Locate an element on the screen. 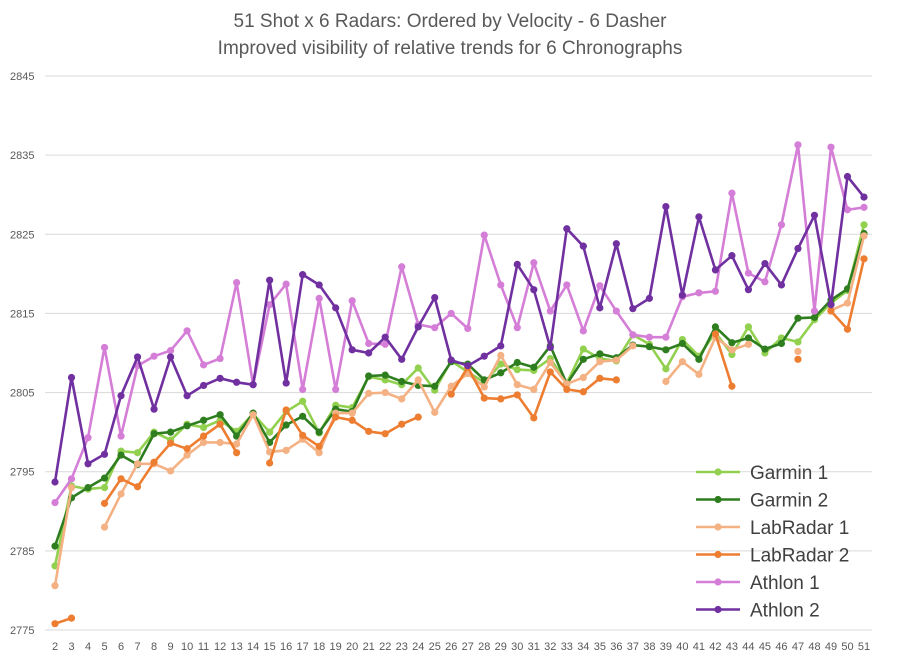  y-axis: 2775 2785 2795 2805 2815 2825 2835 2845 is located at coordinates (22, 354).